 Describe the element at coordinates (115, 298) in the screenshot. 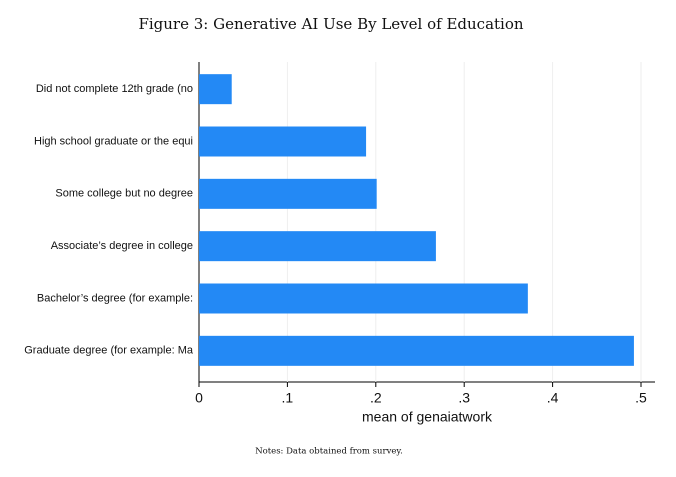

I see `y-tick-label: Bachelor’s degree (for example:` at that location.